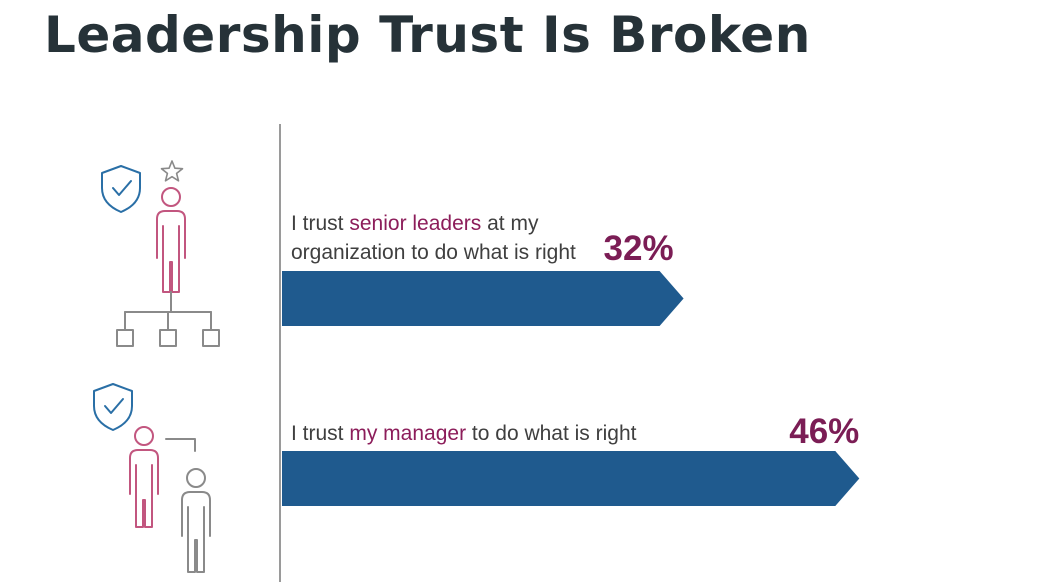 Image resolution: width=1059 pixels, height=582 pixels. I want to click on reporting-line, so click(180, 445).